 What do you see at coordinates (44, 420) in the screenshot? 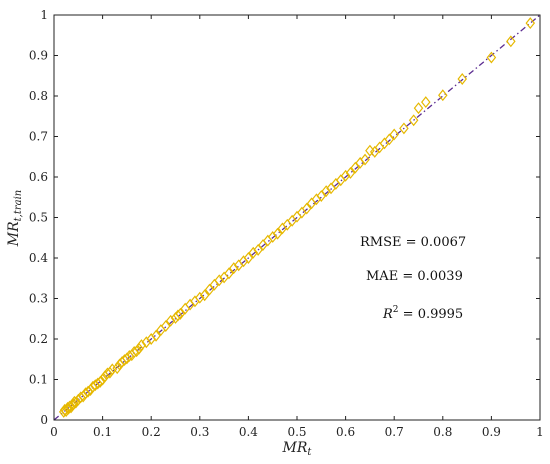
I see `y-tick-label: 0` at bounding box center [44, 420].